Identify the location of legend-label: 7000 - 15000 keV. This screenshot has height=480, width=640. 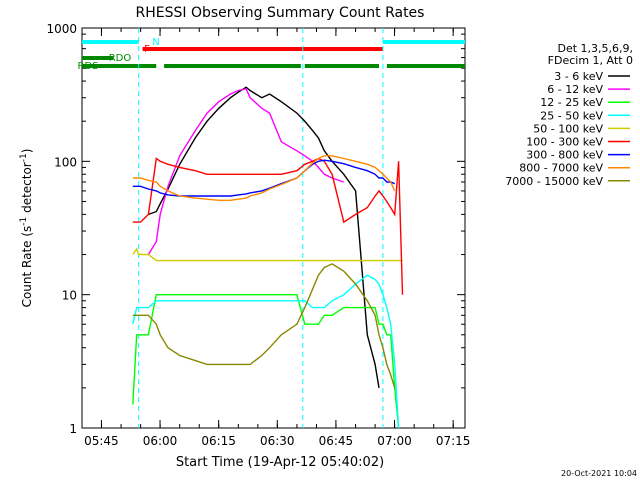
(554, 181).